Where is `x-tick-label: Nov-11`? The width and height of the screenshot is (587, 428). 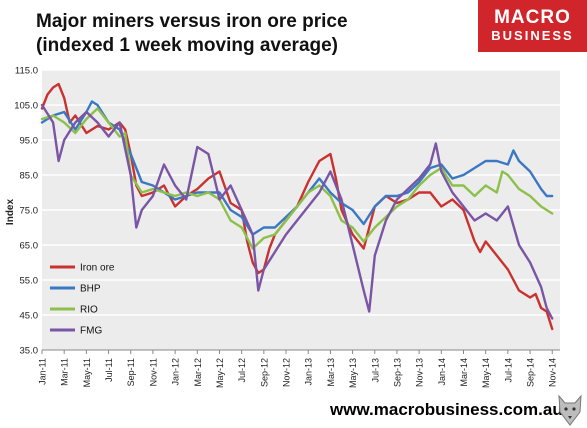
x-tick-label: Nov-11 is located at coordinates (153, 372).